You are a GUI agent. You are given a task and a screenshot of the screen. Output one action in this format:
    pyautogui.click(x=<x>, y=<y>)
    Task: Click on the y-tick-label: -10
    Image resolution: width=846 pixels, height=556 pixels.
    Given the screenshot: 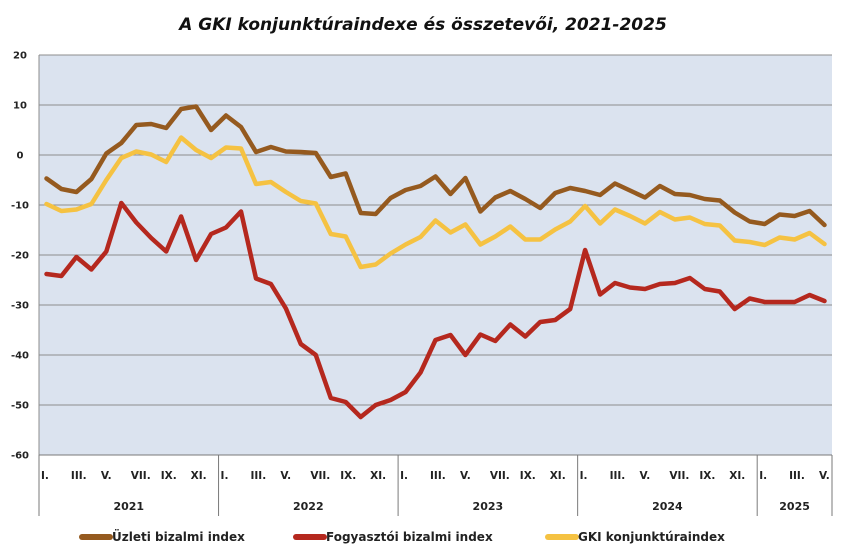 What is the action you would take?
    pyautogui.click(x=20, y=206)
    